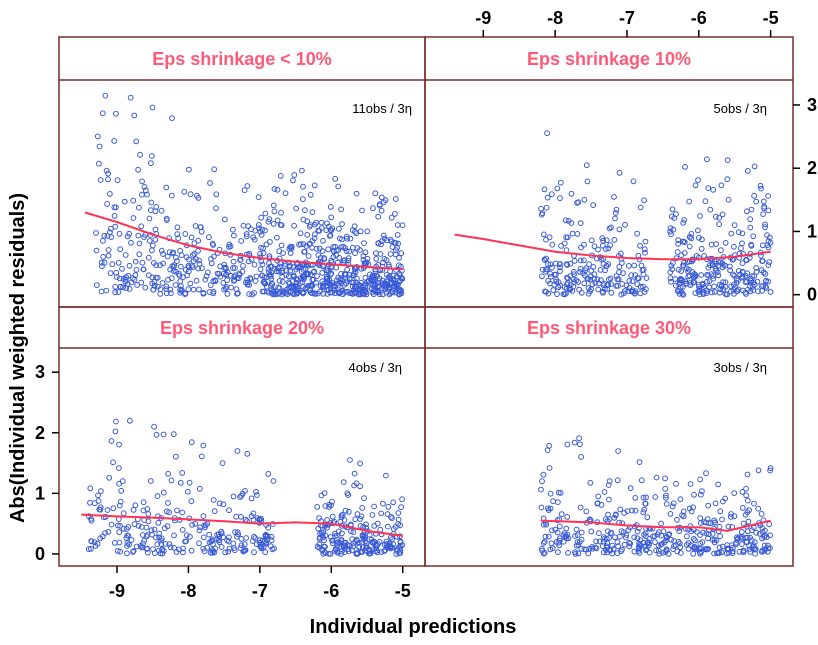 The height and width of the screenshot is (645, 818). What do you see at coordinates (245, 487) in the screenshot?
I see `points-bottom-left` at bounding box center [245, 487].